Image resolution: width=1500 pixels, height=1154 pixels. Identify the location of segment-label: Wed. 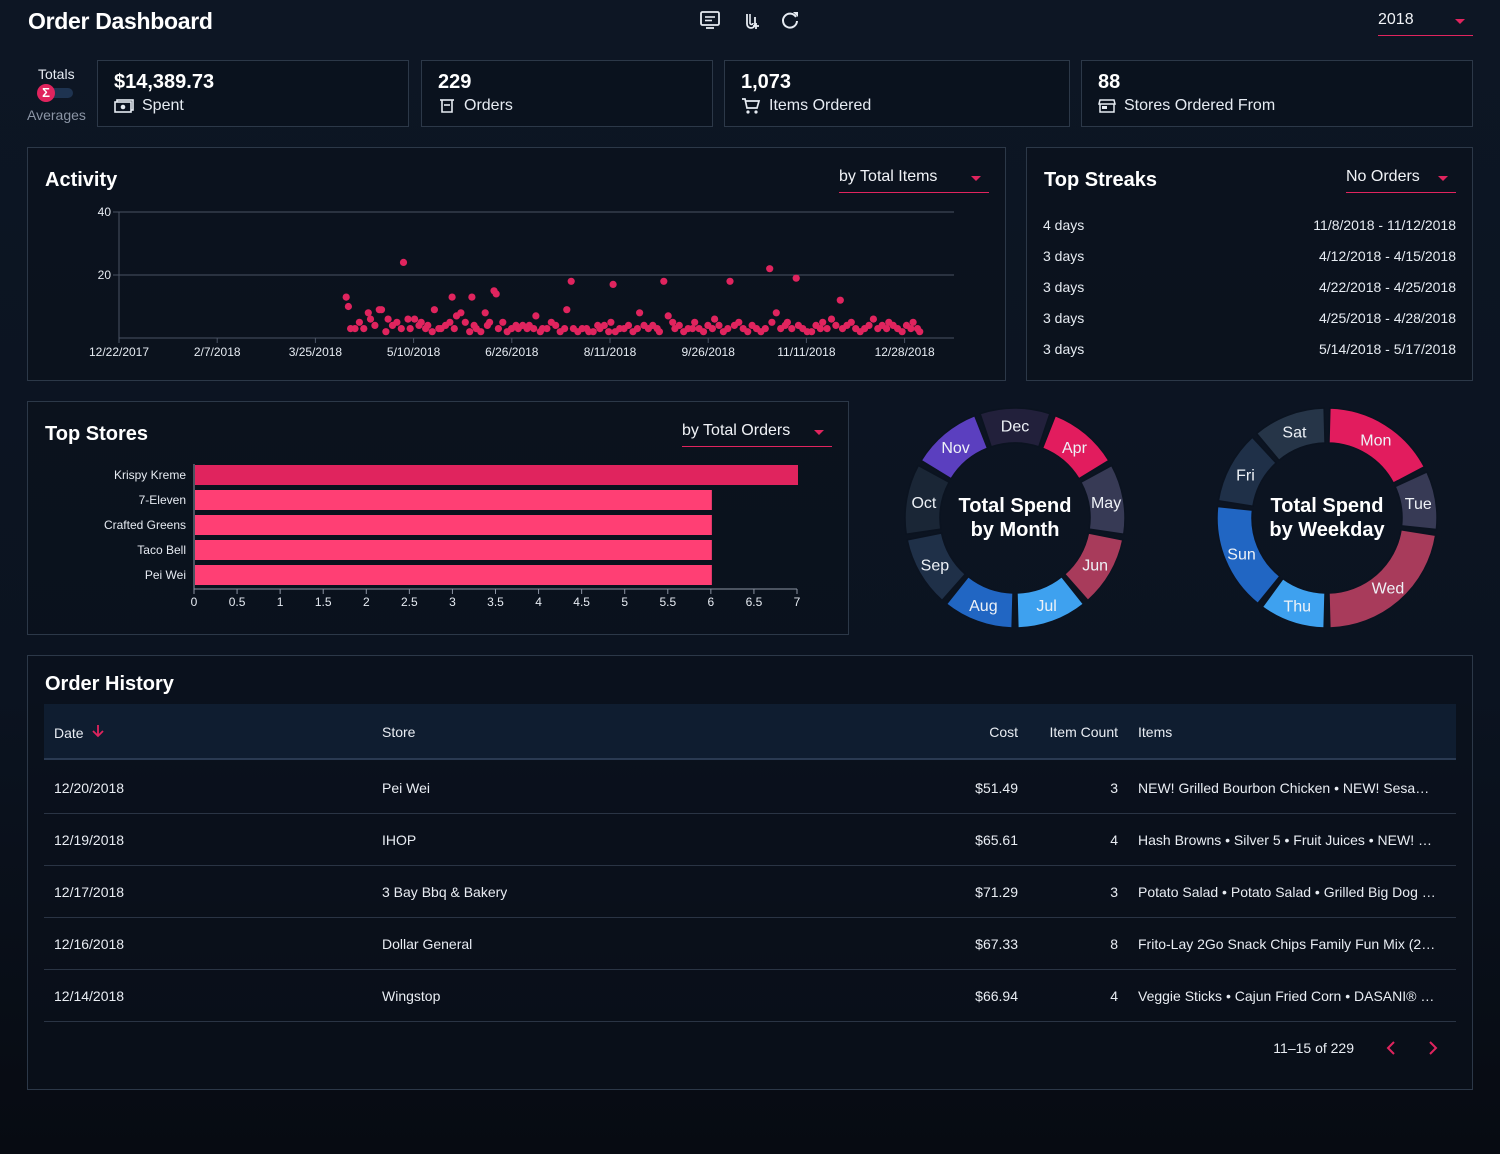
(1388, 589).